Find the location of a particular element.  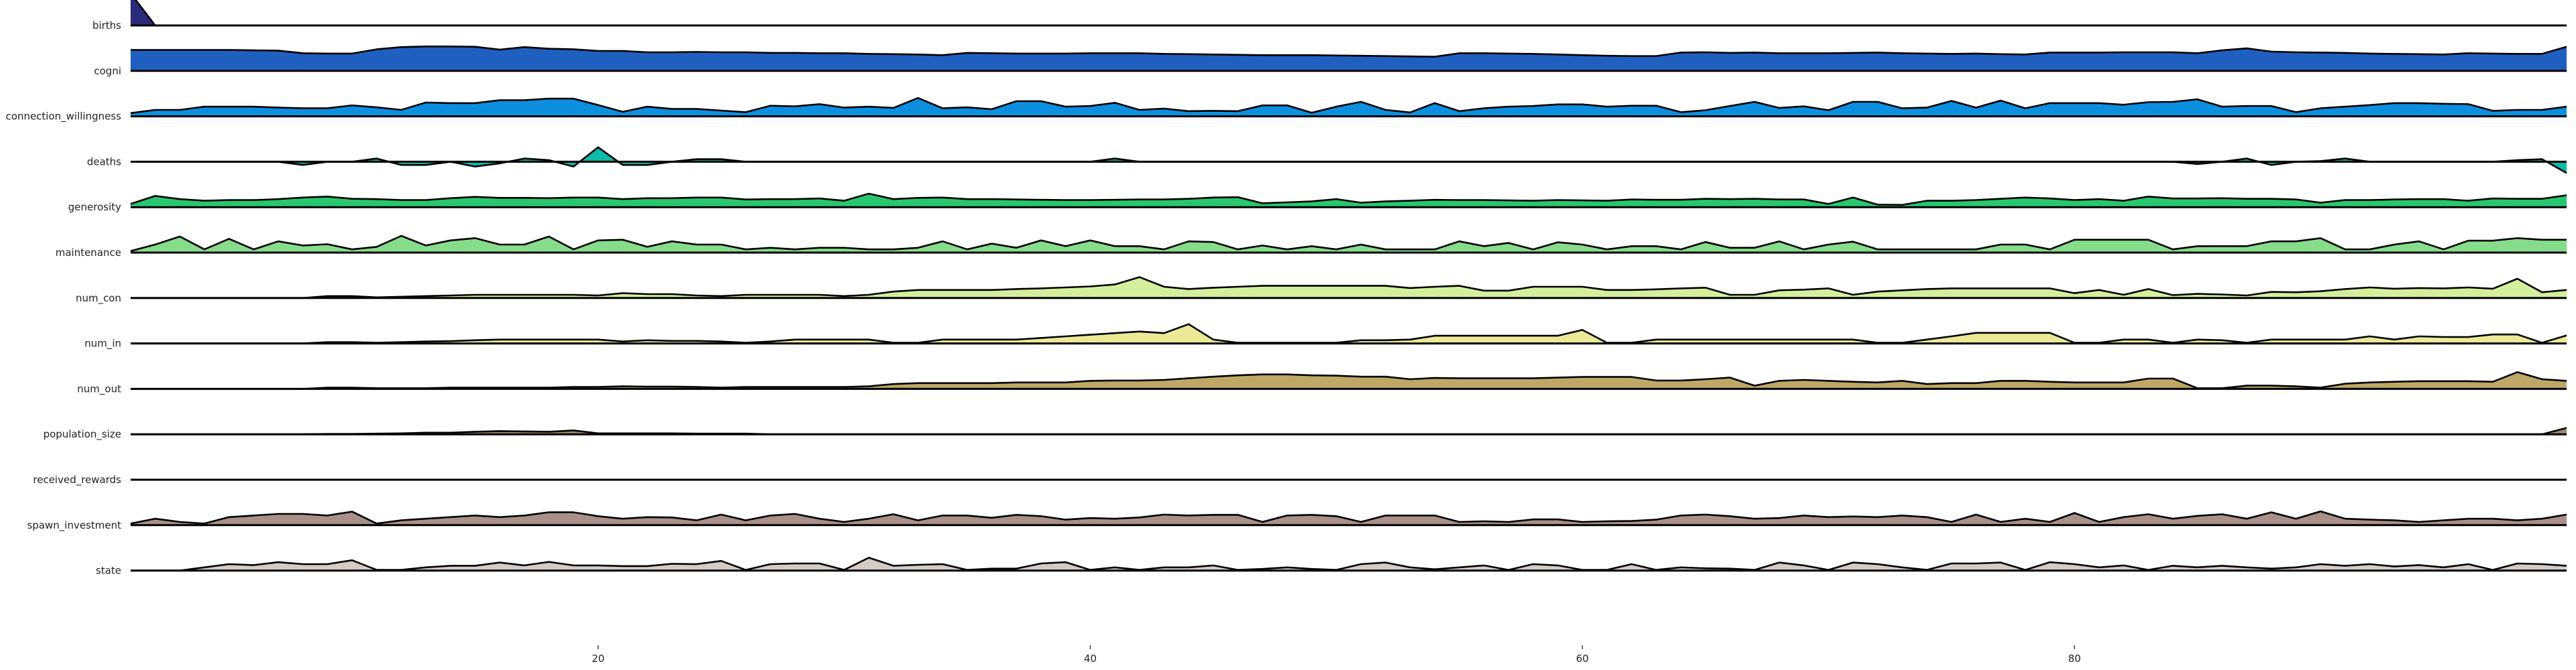

ridge-line-num_con is located at coordinates (1349, 287).